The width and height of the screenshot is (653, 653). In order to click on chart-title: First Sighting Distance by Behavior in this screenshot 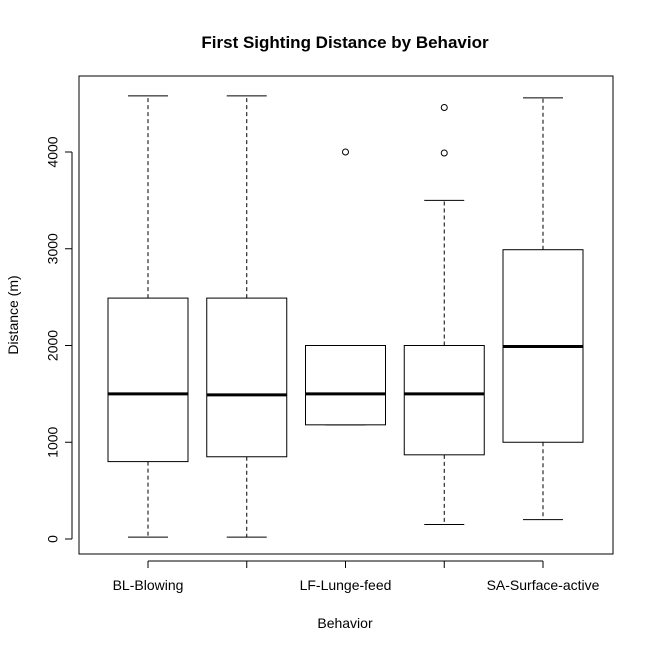, I will do `click(345, 42)`.